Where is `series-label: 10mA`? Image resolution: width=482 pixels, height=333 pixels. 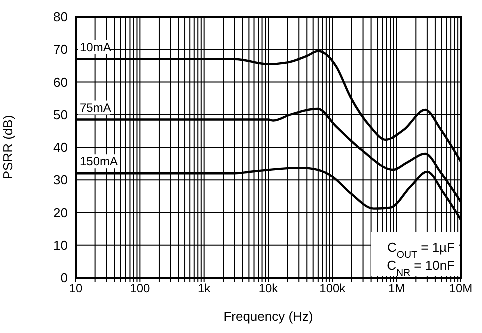
series-label: 10mA is located at coordinates (96, 47).